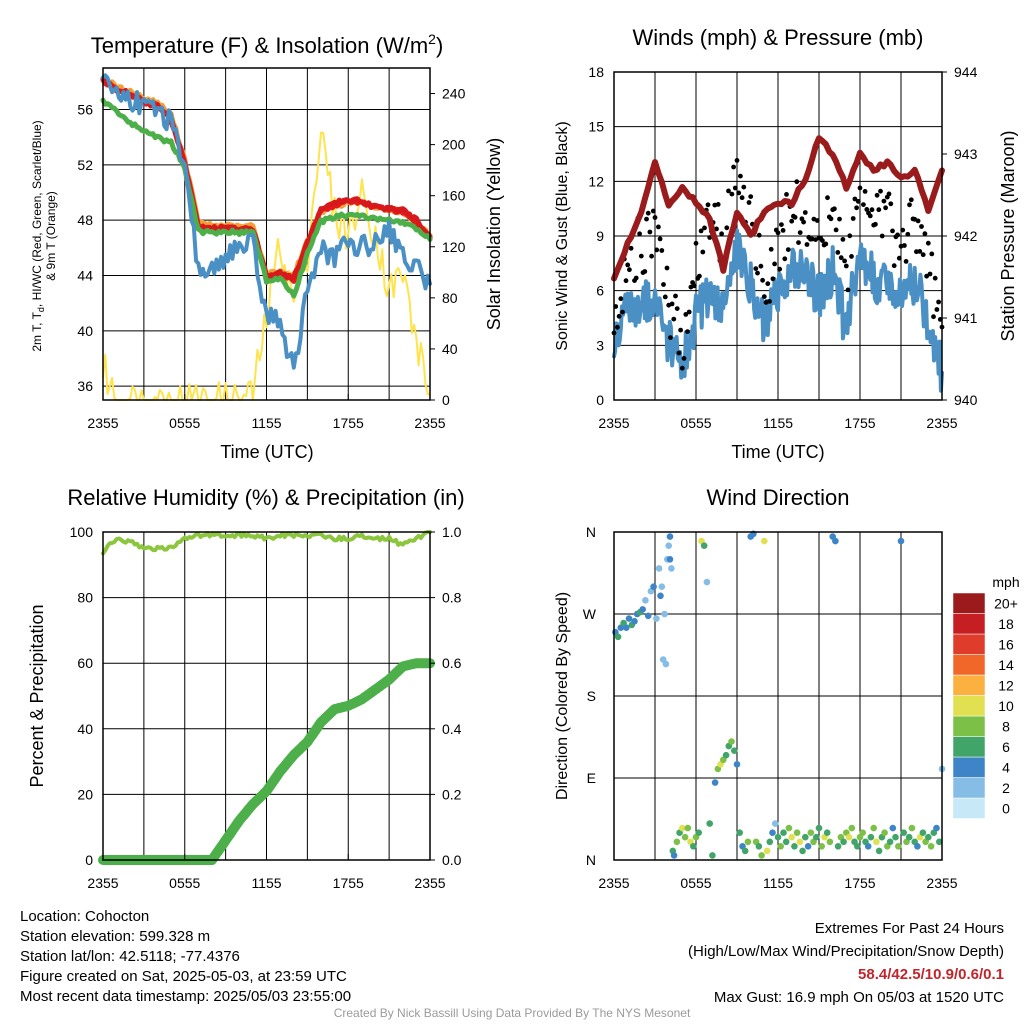 This screenshot has width=1024, height=1024. I want to click on temperature-xlabel: Time (UTC), so click(266, 452).